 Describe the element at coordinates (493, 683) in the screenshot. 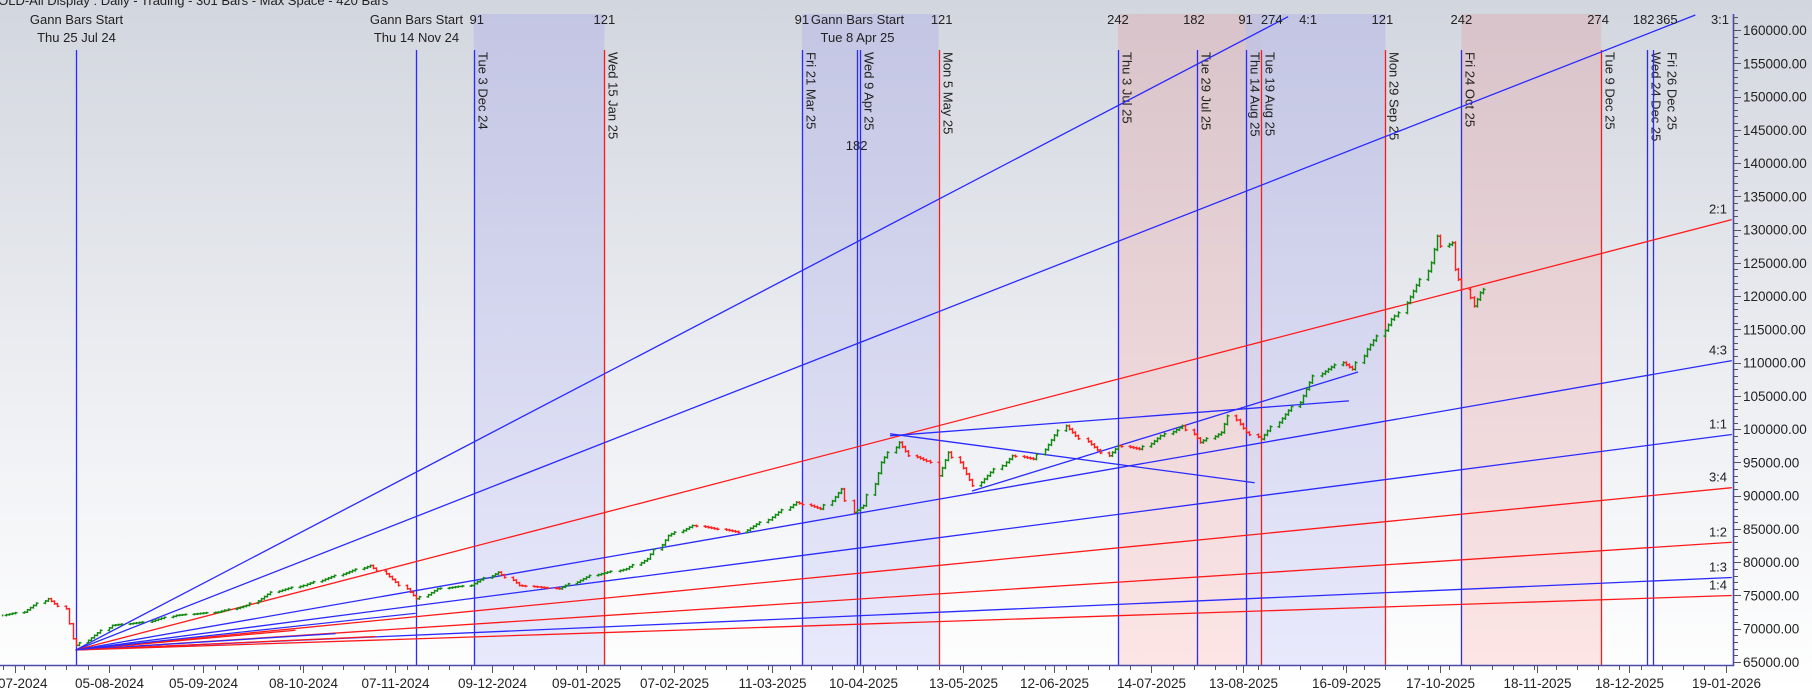

I see `x-tick-label: 09-12-2024` at that location.